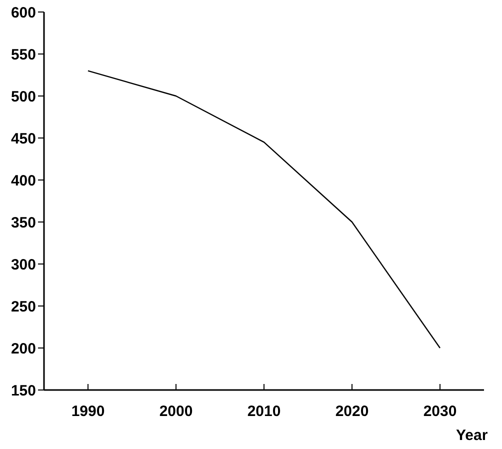  What do you see at coordinates (23, 349) in the screenshot?
I see `y-tick-label: 200` at bounding box center [23, 349].